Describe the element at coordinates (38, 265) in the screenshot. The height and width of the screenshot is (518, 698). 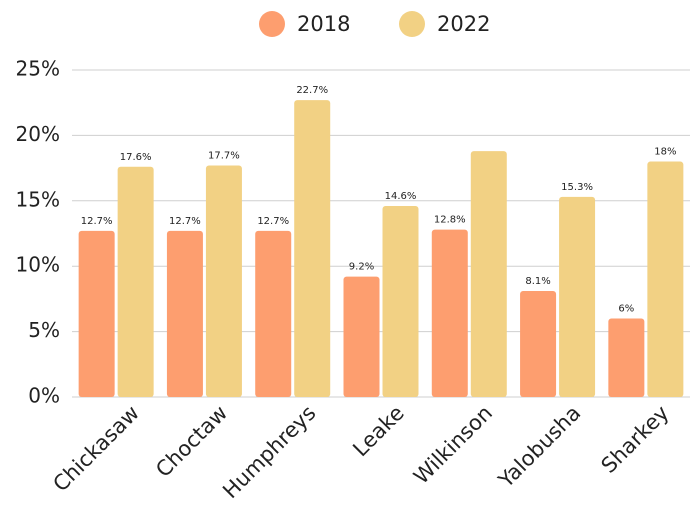
I see `y-tick-label: 10%` at that location.